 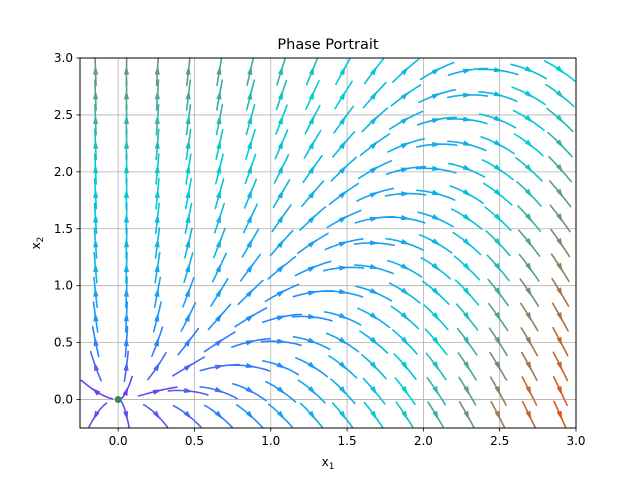 I want to click on y-tick-label: 1.0, so click(x=63, y=286).